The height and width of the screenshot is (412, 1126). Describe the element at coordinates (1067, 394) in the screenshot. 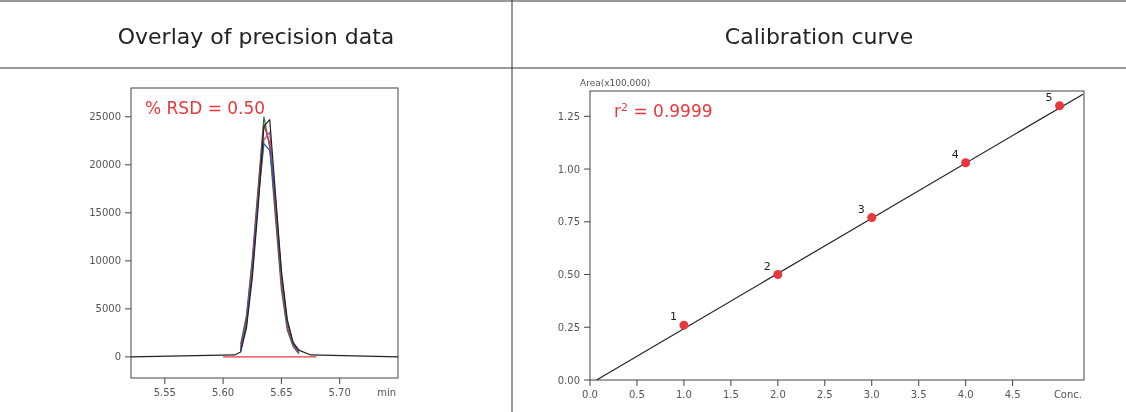

I see `x-axis-title: Conc.` at that location.